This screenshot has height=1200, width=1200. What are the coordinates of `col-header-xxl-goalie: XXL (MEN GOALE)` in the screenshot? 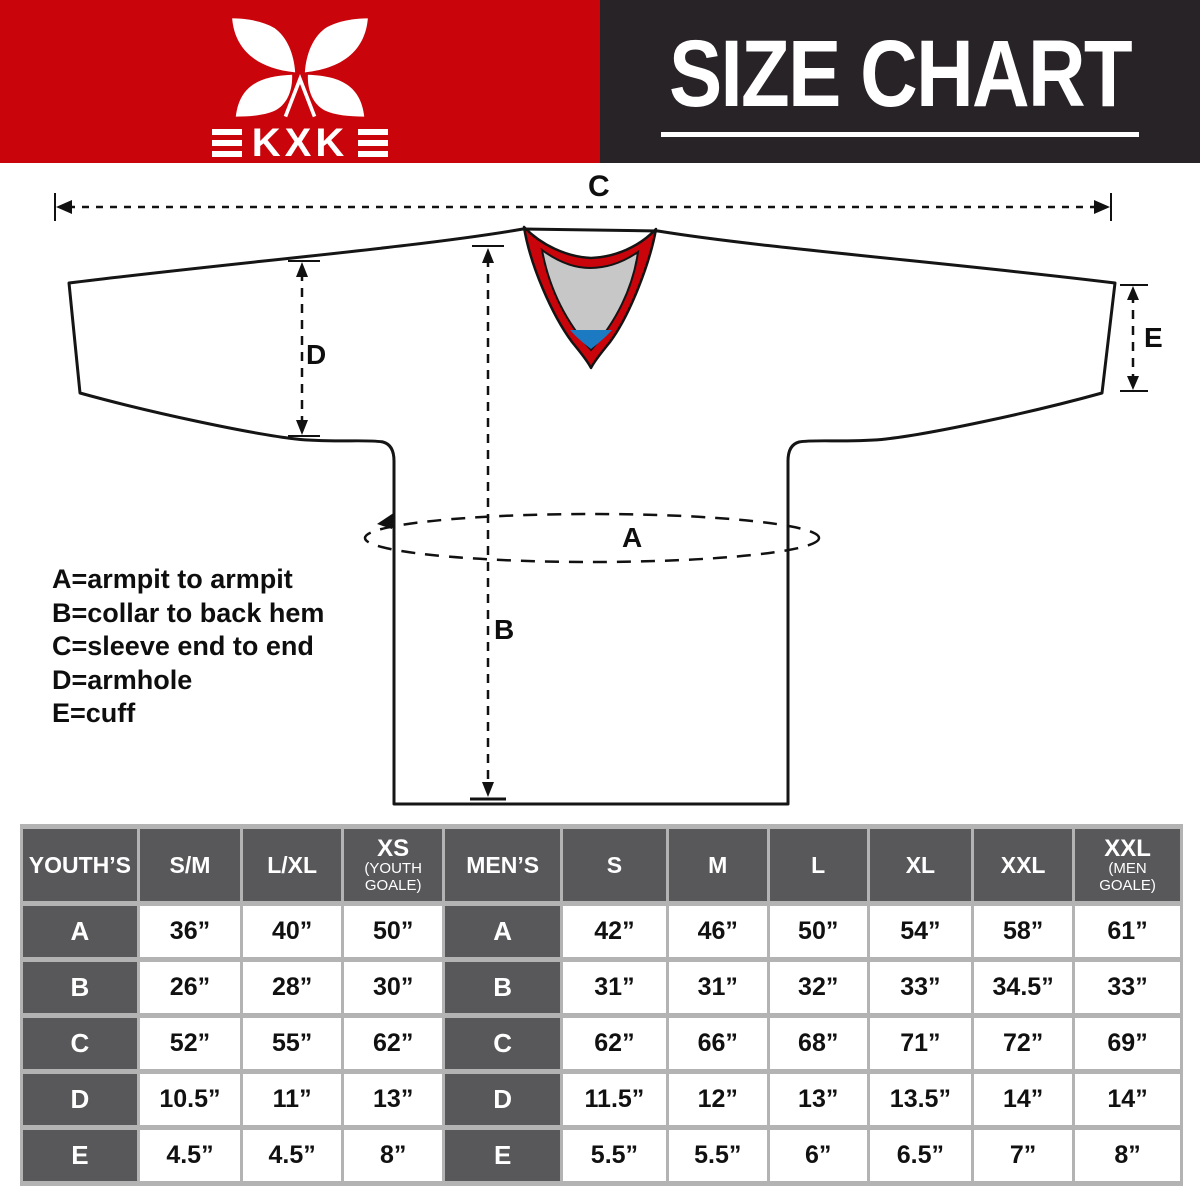 It's located at (1127, 865).